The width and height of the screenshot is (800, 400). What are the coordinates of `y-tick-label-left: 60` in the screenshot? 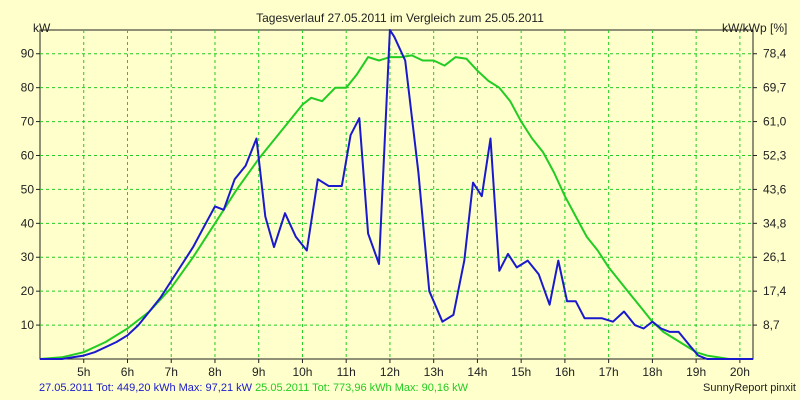 It's located at (28, 155).